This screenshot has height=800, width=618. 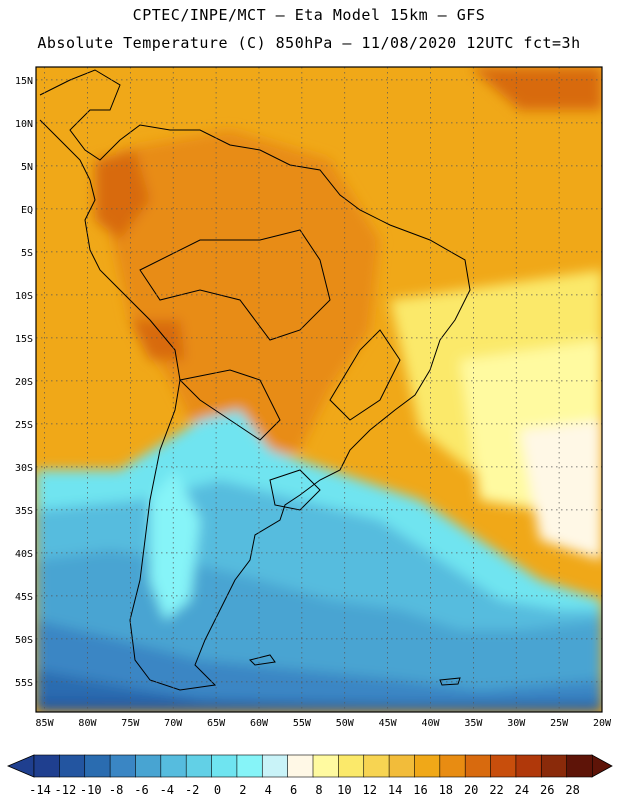 I want to click on lat-label: 35S, so click(x=24, y=511).